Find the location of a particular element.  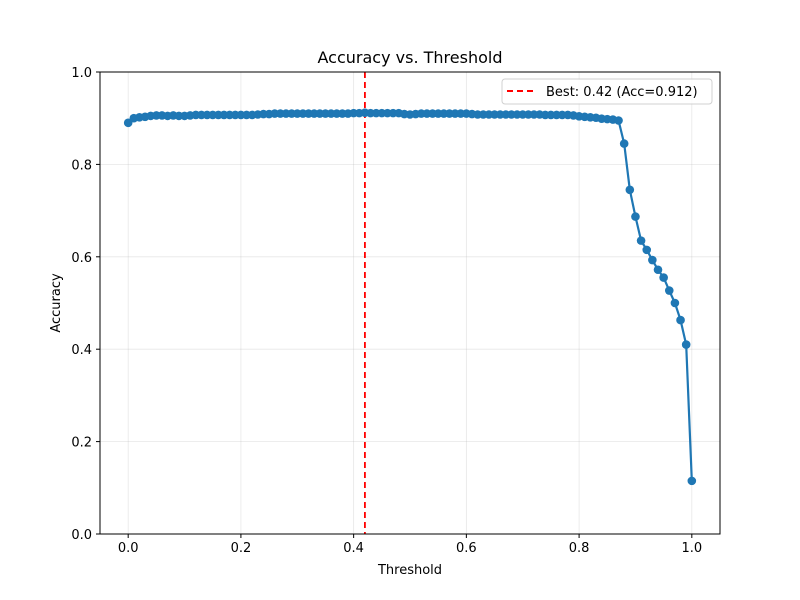

y-axis-label: Accuracy is located at coordinates (56, 303).